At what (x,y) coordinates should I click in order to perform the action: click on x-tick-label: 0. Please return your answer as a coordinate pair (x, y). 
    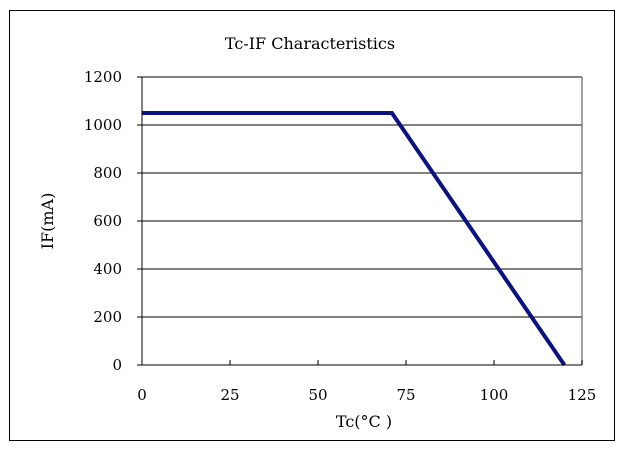
    Looking at the image, I should click on (142, 395).